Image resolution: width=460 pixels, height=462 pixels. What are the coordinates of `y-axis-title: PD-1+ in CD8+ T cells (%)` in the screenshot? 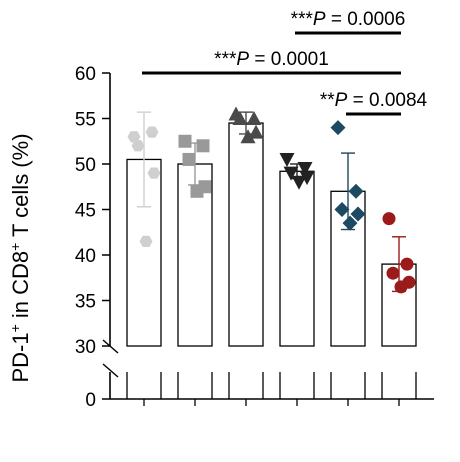 It's located at (20, 257).